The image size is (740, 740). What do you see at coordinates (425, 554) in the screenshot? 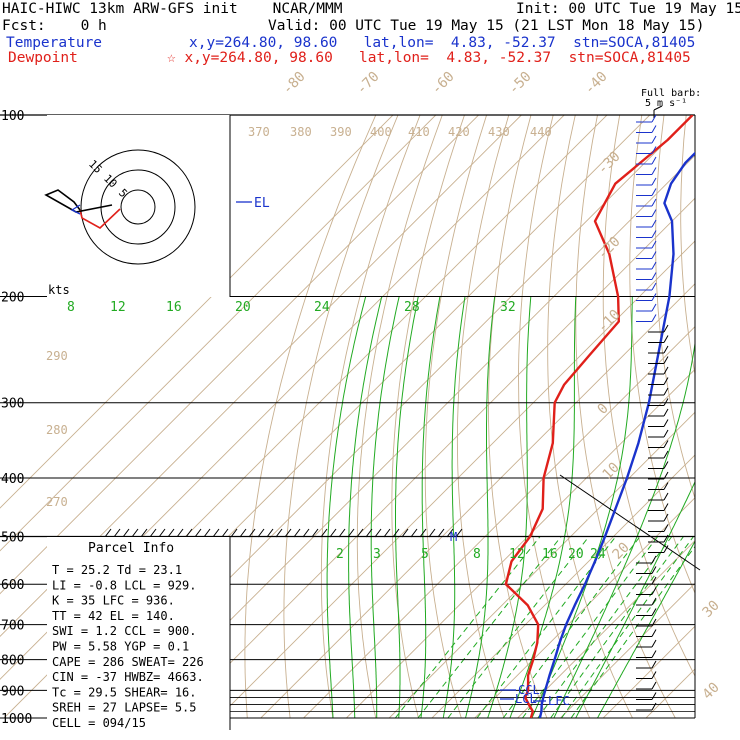
I see `mixing-ratio-label: 5` at bounding box center [425, 554].